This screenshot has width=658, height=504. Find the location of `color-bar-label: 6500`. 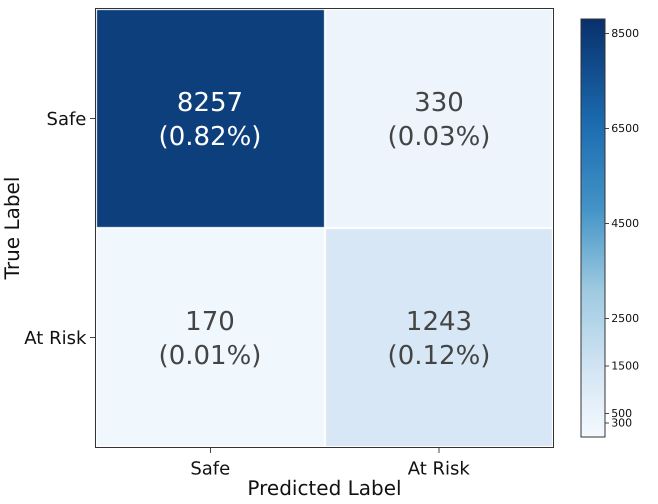

color-bar-label: 6500 is located at coordinates (625, 129).